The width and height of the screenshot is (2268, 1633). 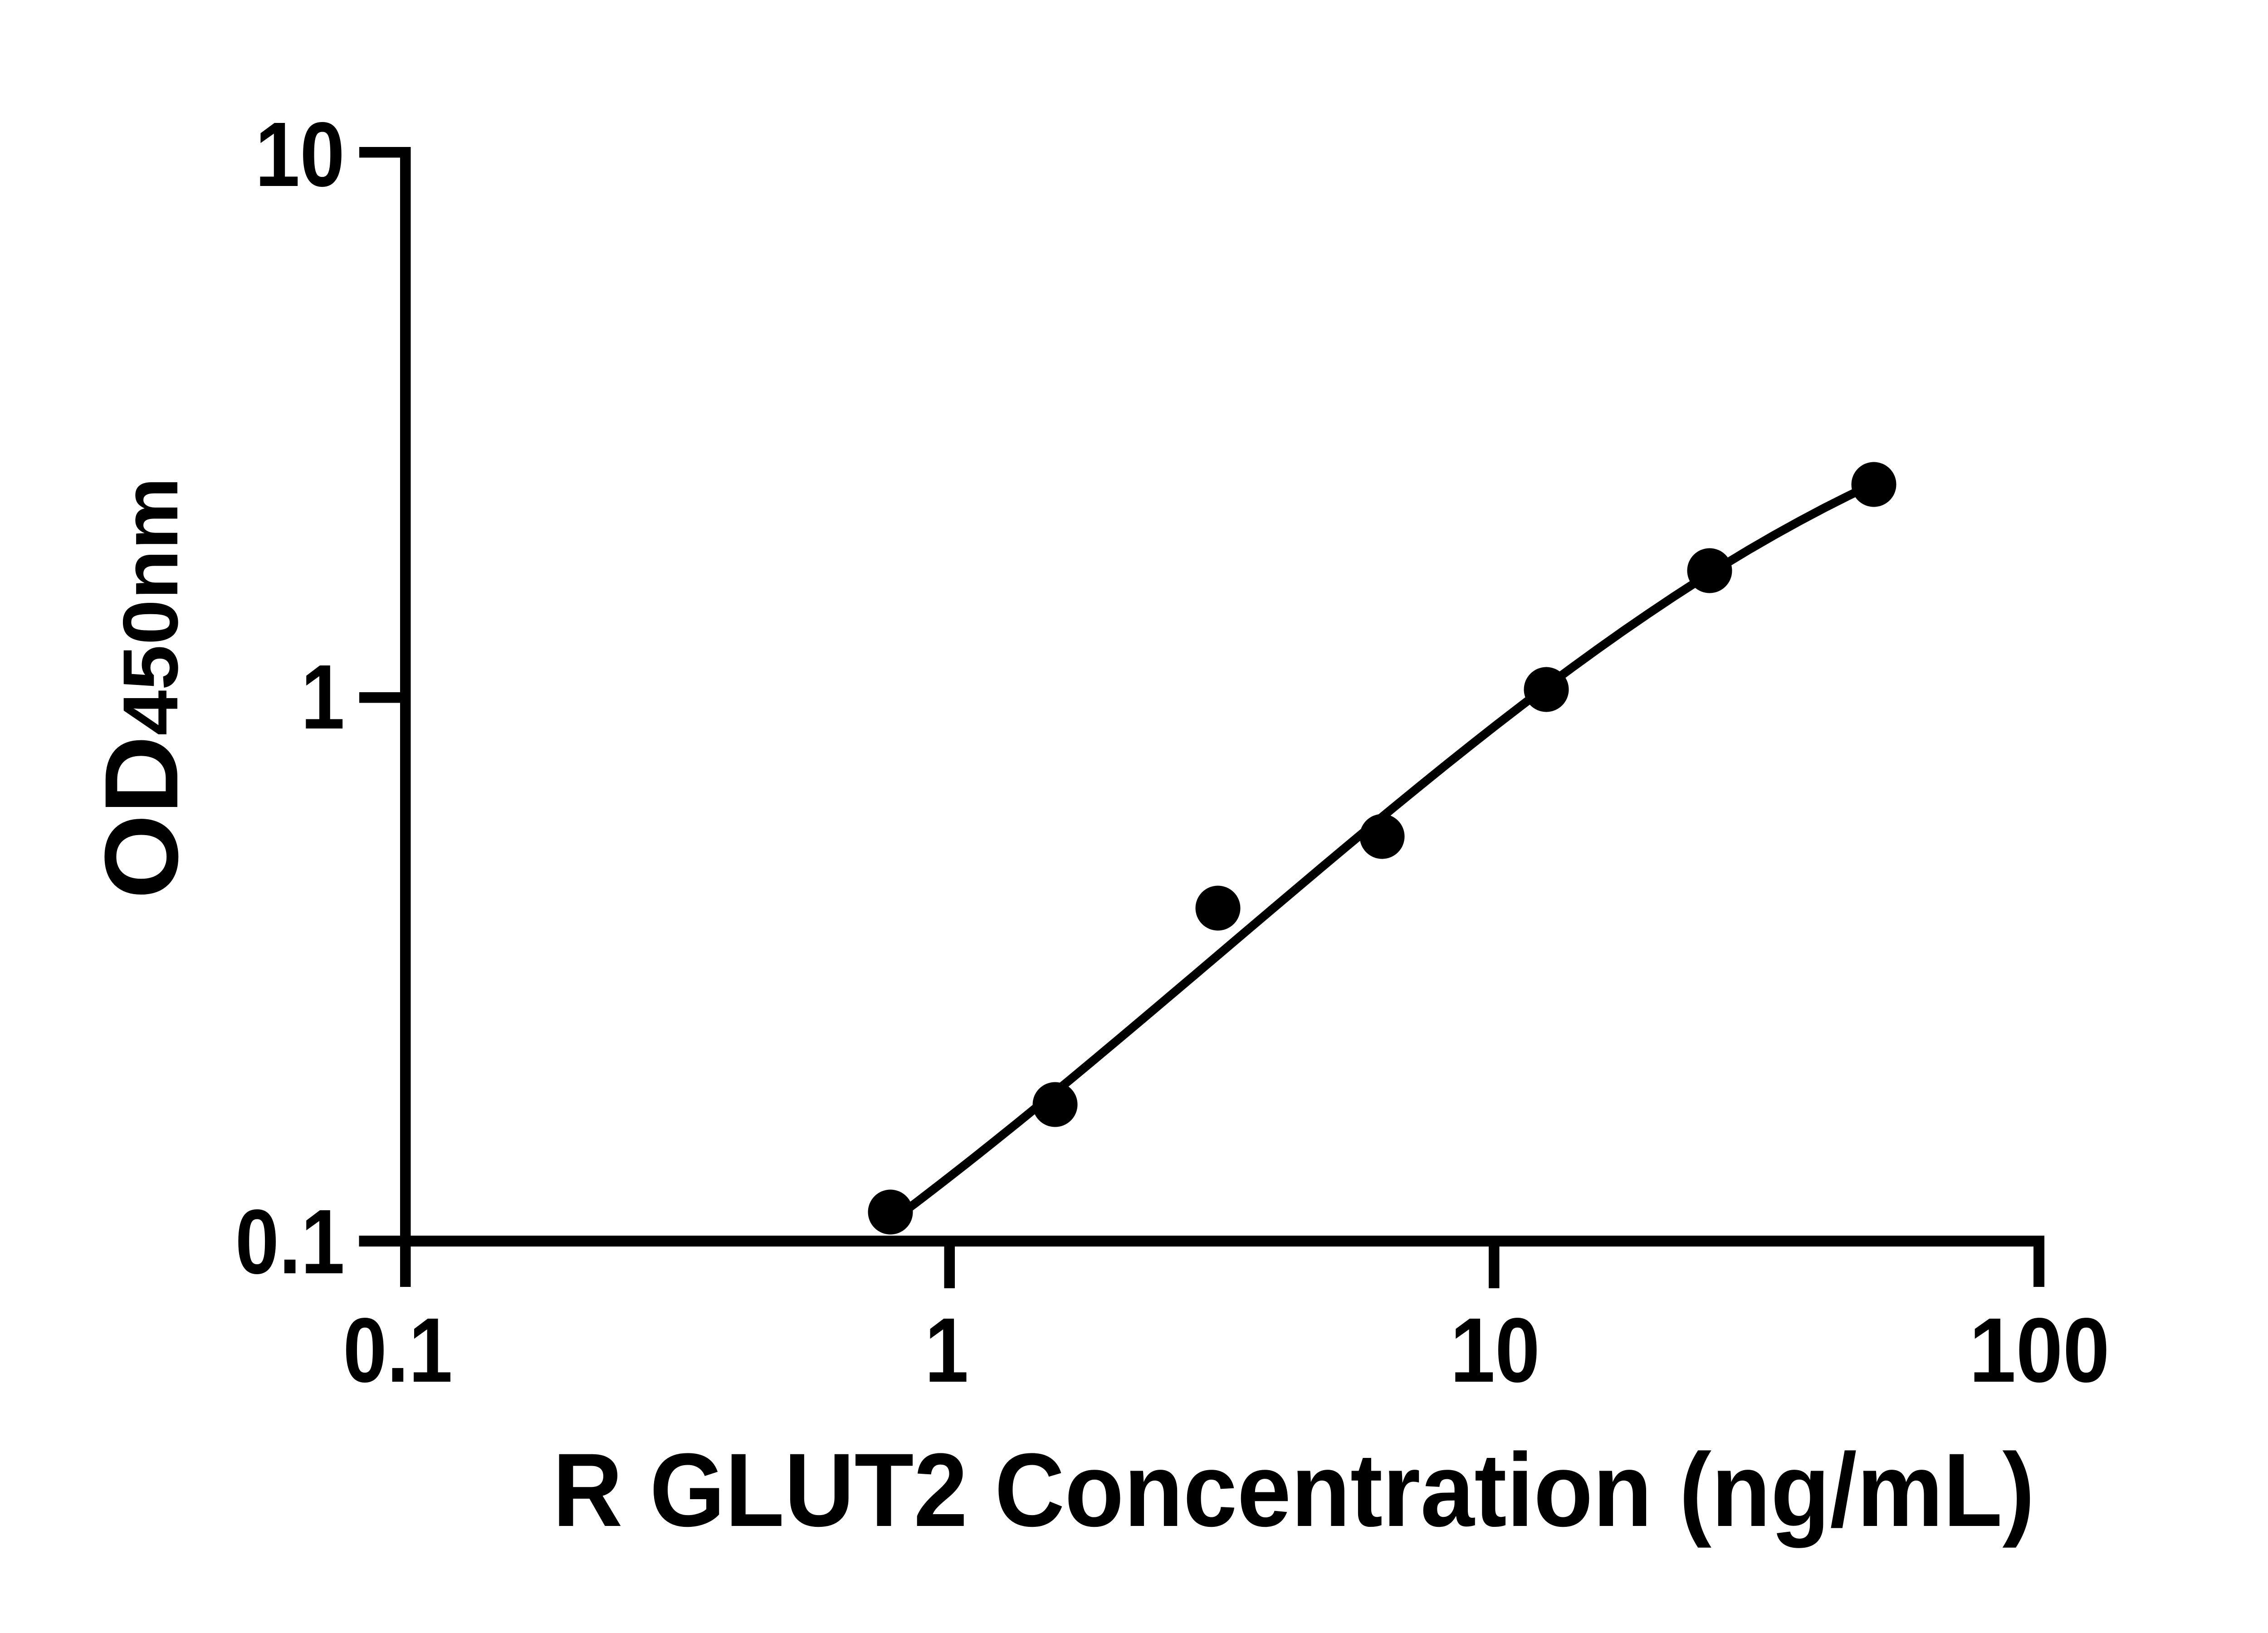 What do you see at coordinates (2040, 1350) in the screenshot?
I see `svg-text: 100` at bounding box center [2040, 1350].